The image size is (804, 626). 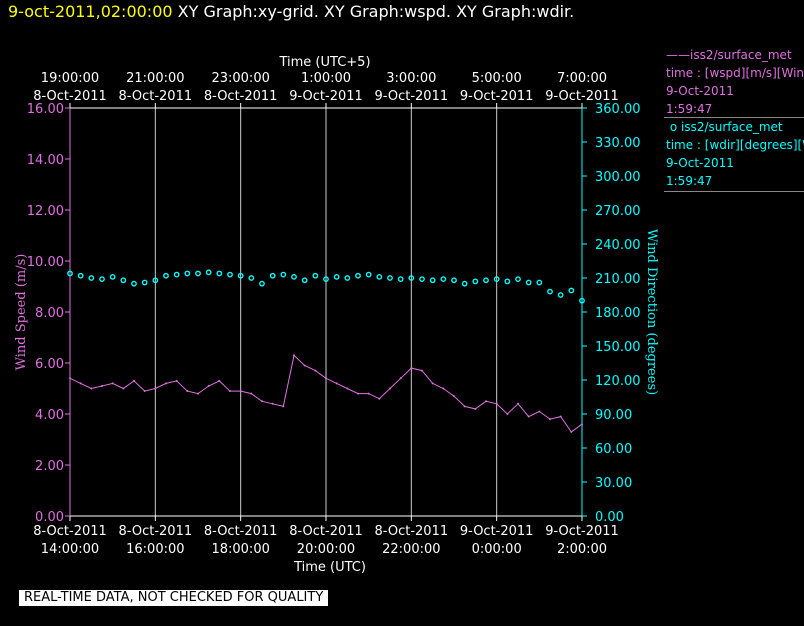 I want to click on top-tick-time: 3:00:00, so click(x=411, y=78).